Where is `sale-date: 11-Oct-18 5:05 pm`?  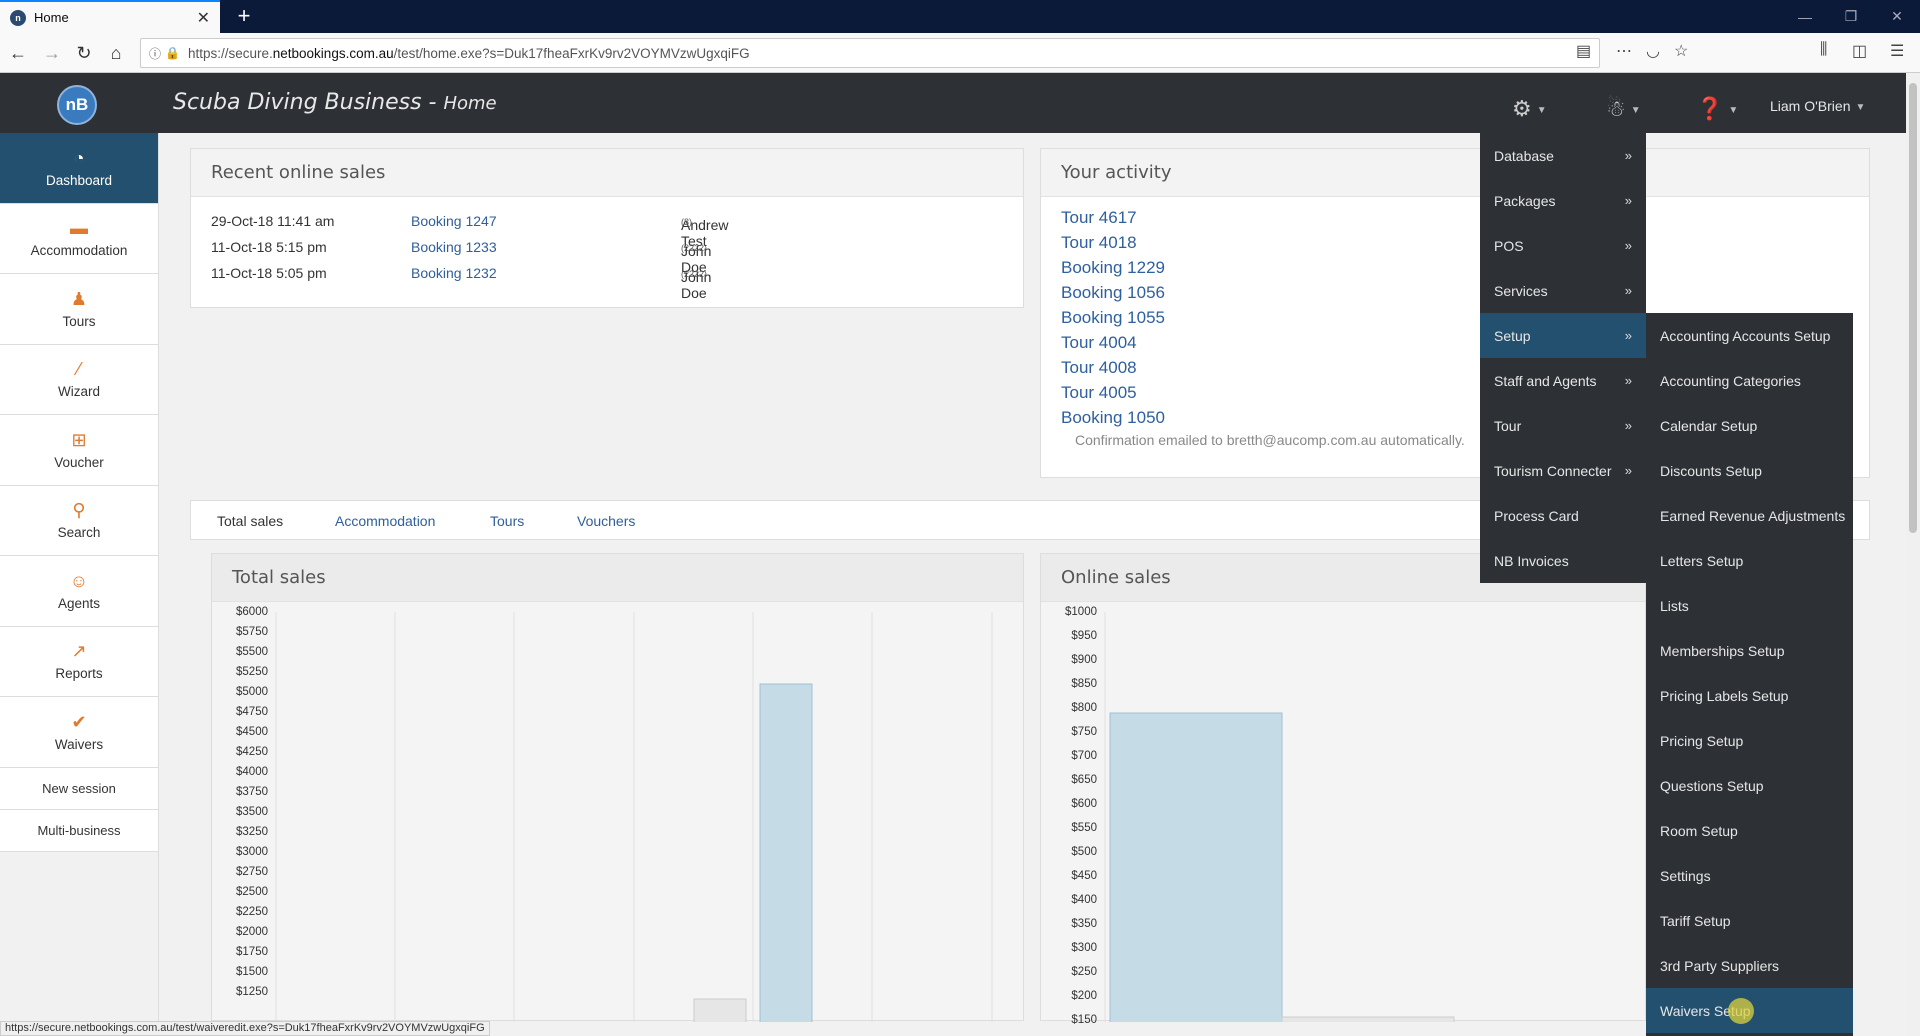
sale-date: 11-Oct-18 5:05 pm is located at coordinates (269, 273).